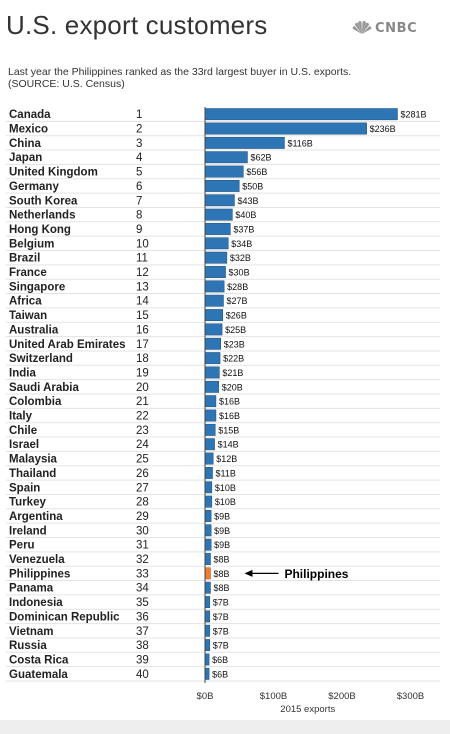 The width and height of the screenshot is (450, 734). What do you see at coordinates (142, 488) in the screenshot?
I see `rank-label: 27` at bounding box center [142, 488].